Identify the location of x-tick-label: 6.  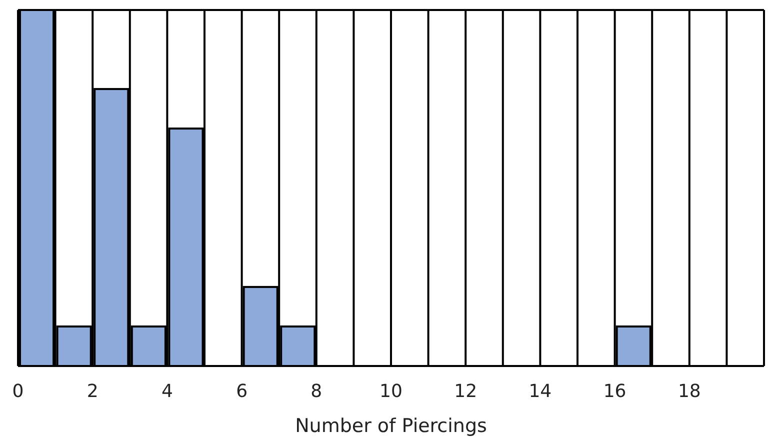
(242, 391).